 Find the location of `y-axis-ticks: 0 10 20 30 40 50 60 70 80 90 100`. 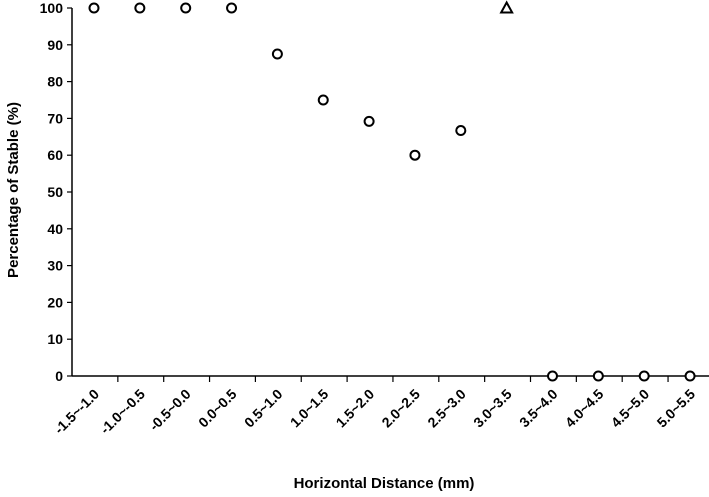

y-axis-ticks: 0 10 20 30 40 50 60 70 80 90 100 is located at coordinates (56, 192).